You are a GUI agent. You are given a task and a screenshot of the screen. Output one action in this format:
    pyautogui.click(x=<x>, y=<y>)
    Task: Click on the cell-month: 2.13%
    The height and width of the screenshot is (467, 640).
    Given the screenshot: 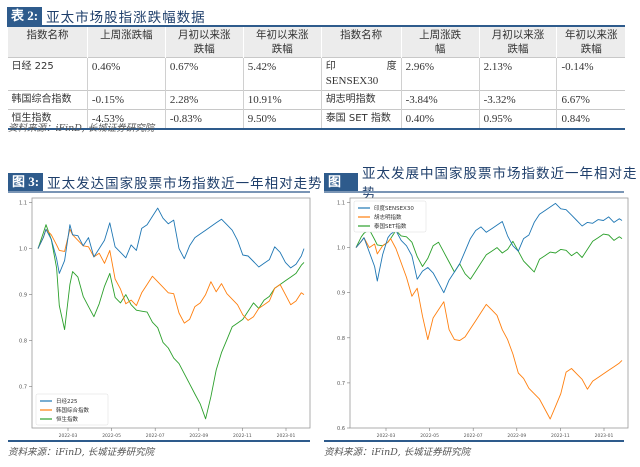 What is the action you would take?
    pyautogui.click(x=517, y=74)
    